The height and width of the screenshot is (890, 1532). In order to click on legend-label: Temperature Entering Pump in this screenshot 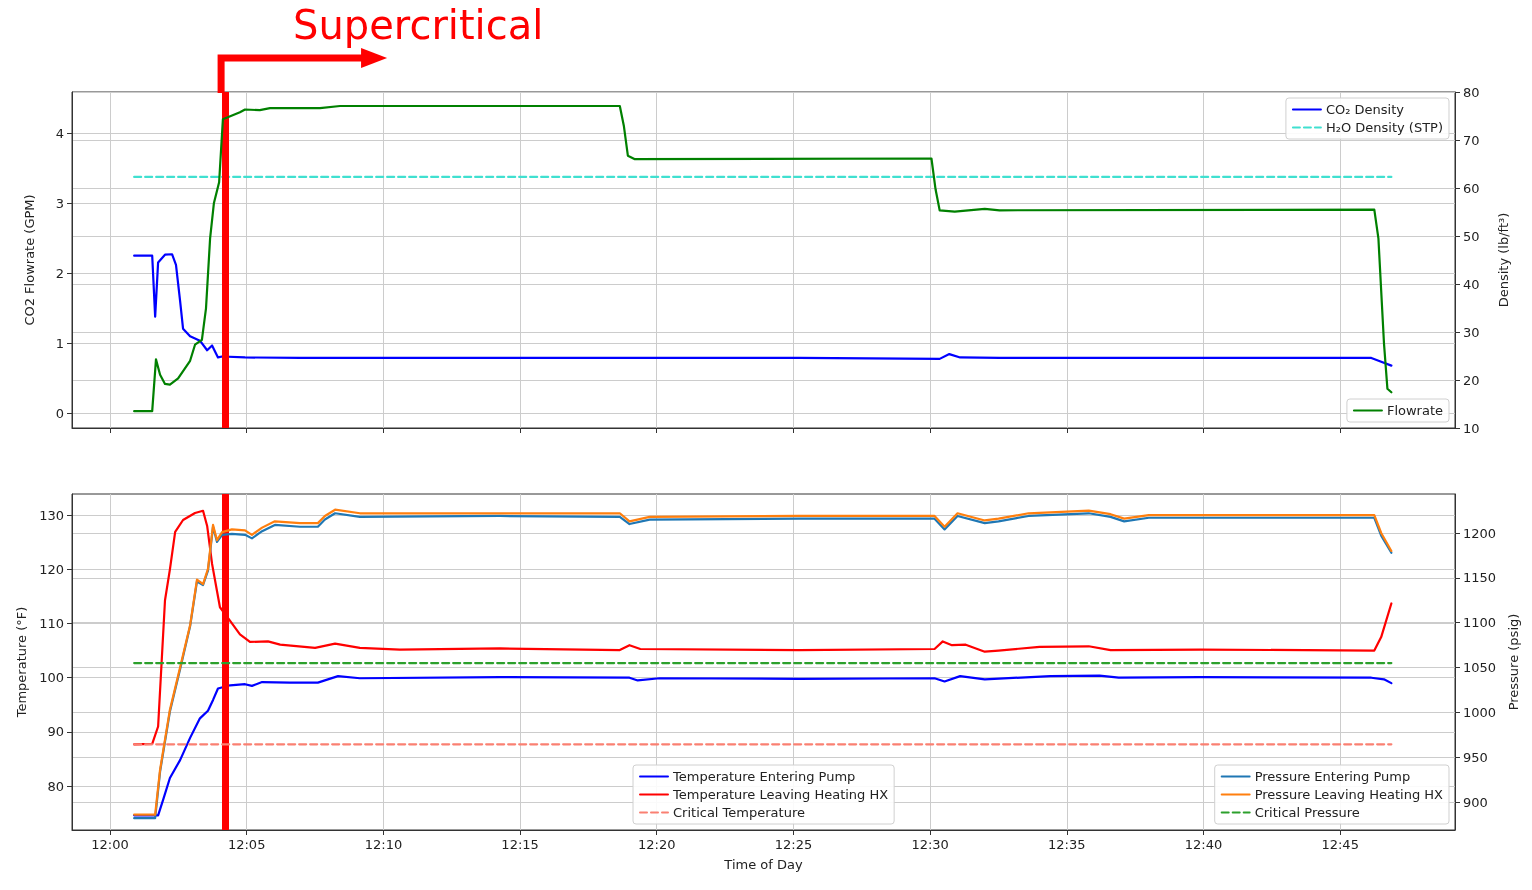, I will do `click(764, 776)`.